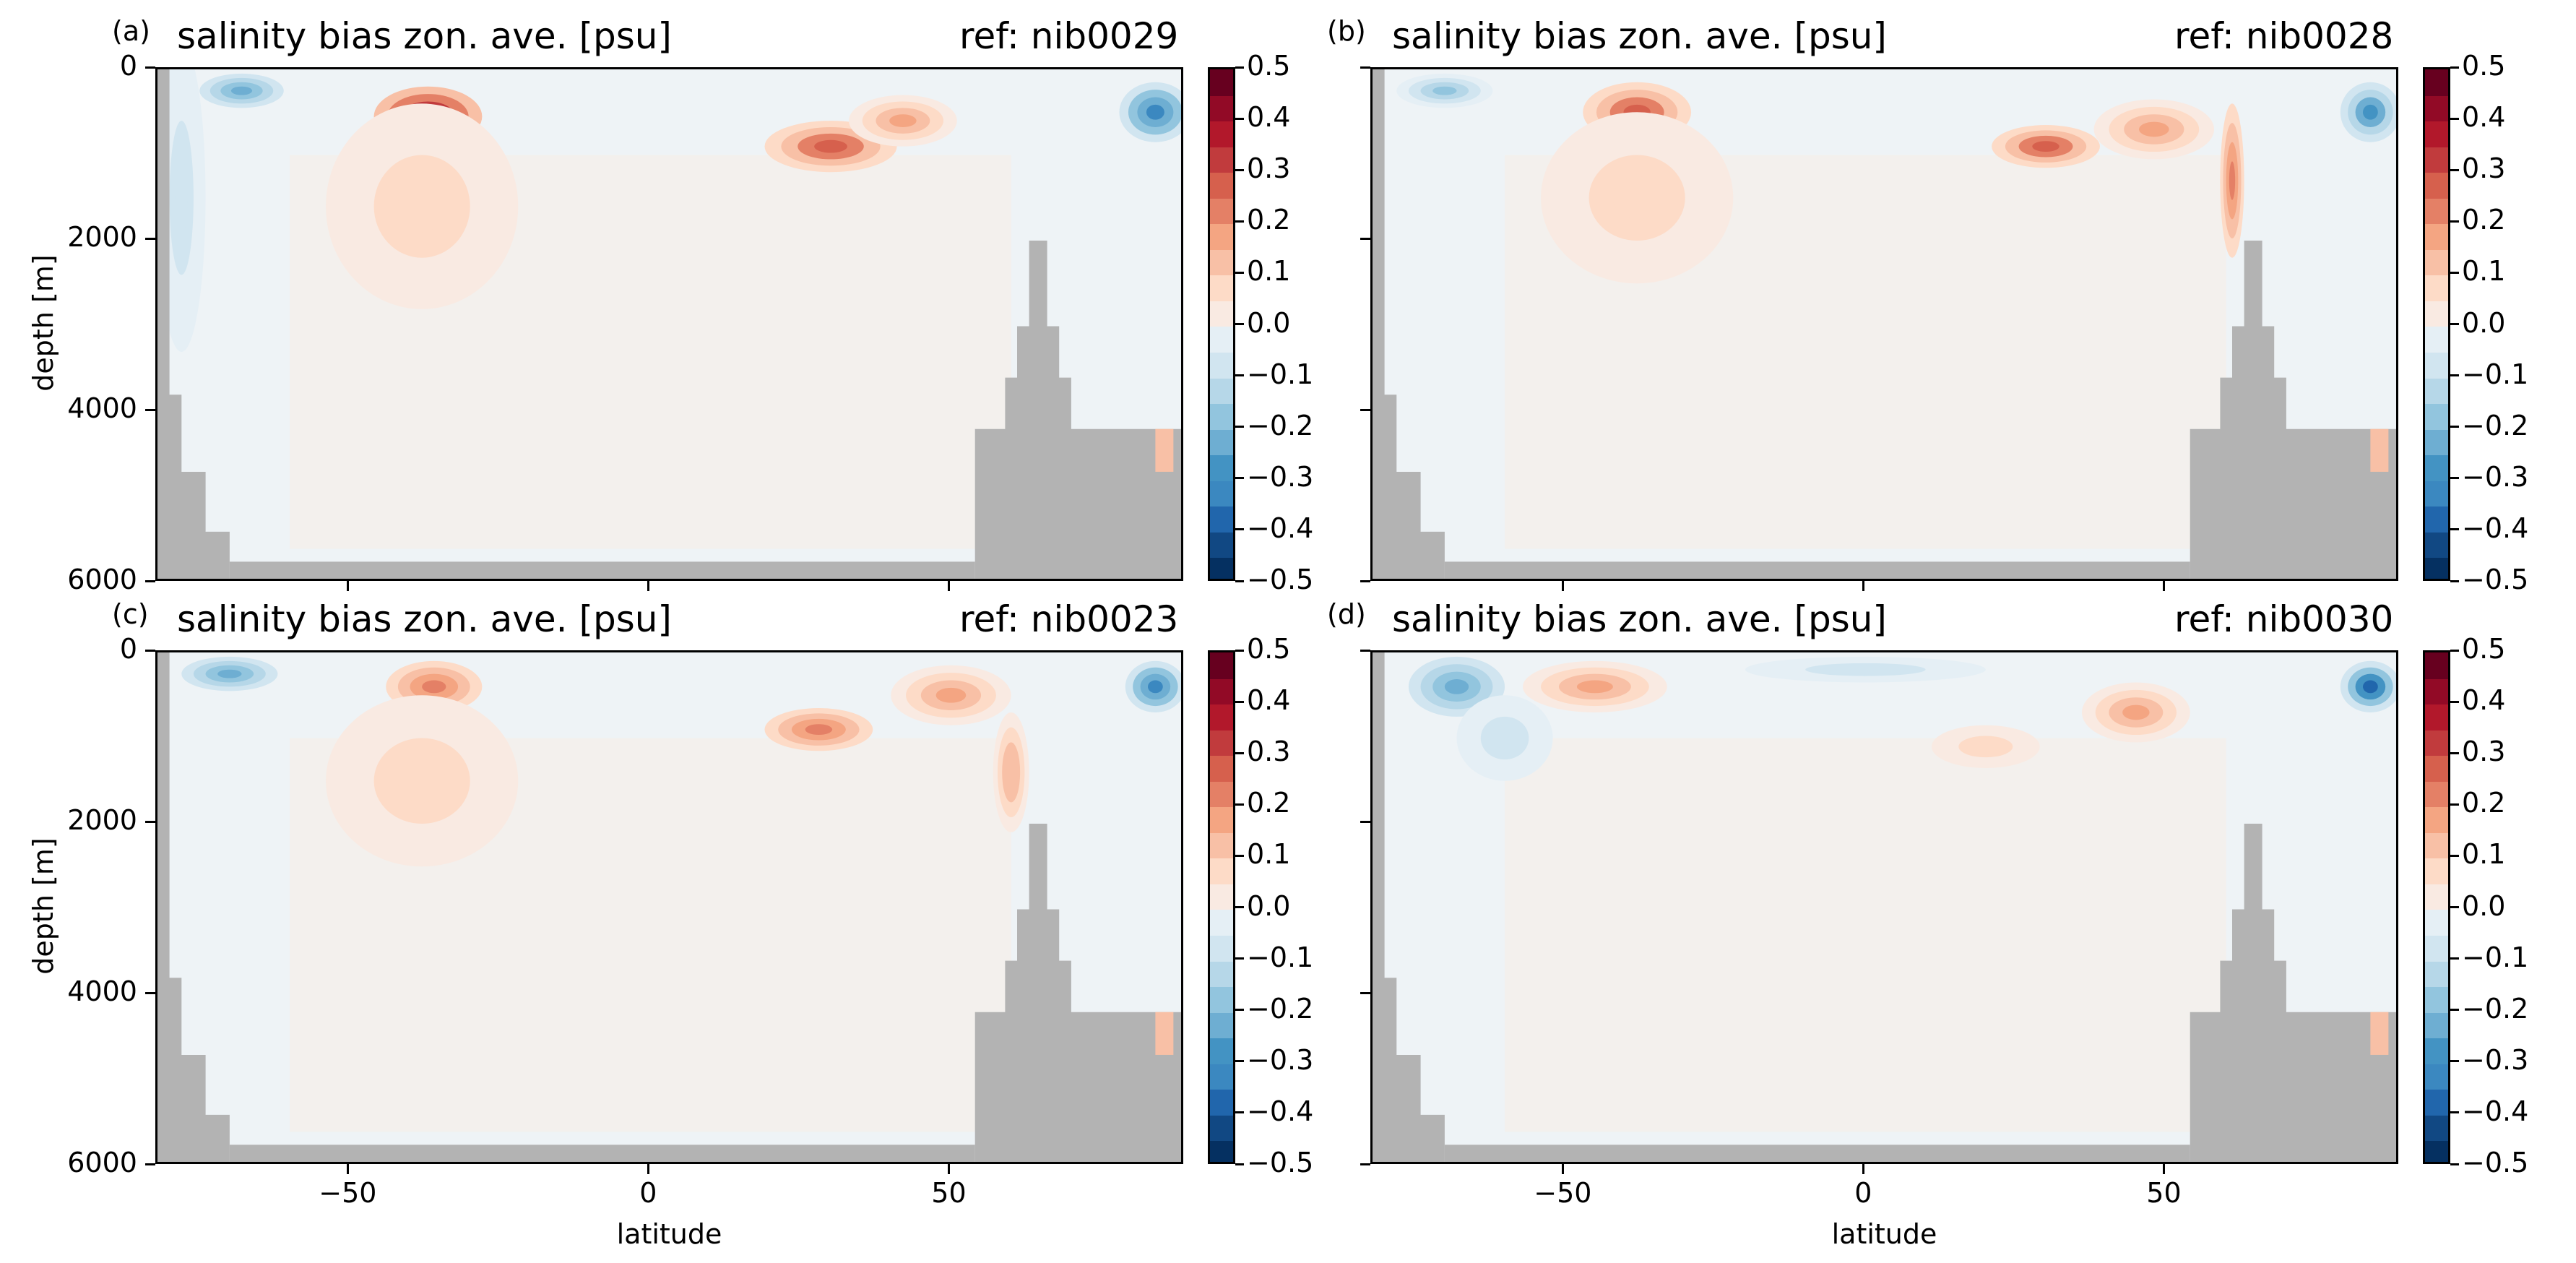 This screenshot has width=2576, height=1263. What do you see at coordinates (1863, 1193) in the screenshot?
I see `x-tick-label: 0` at bounding box center [1863, 1193].